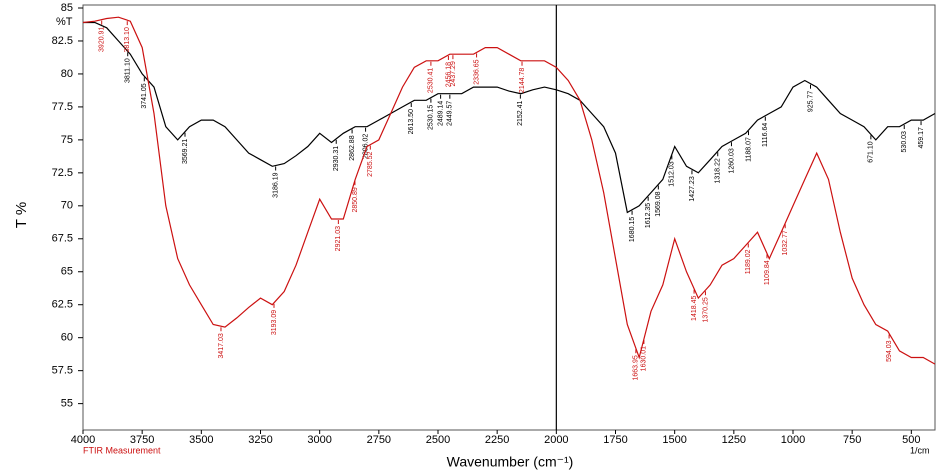  I want to click on y-tick-label: 65, so click(67, 272).